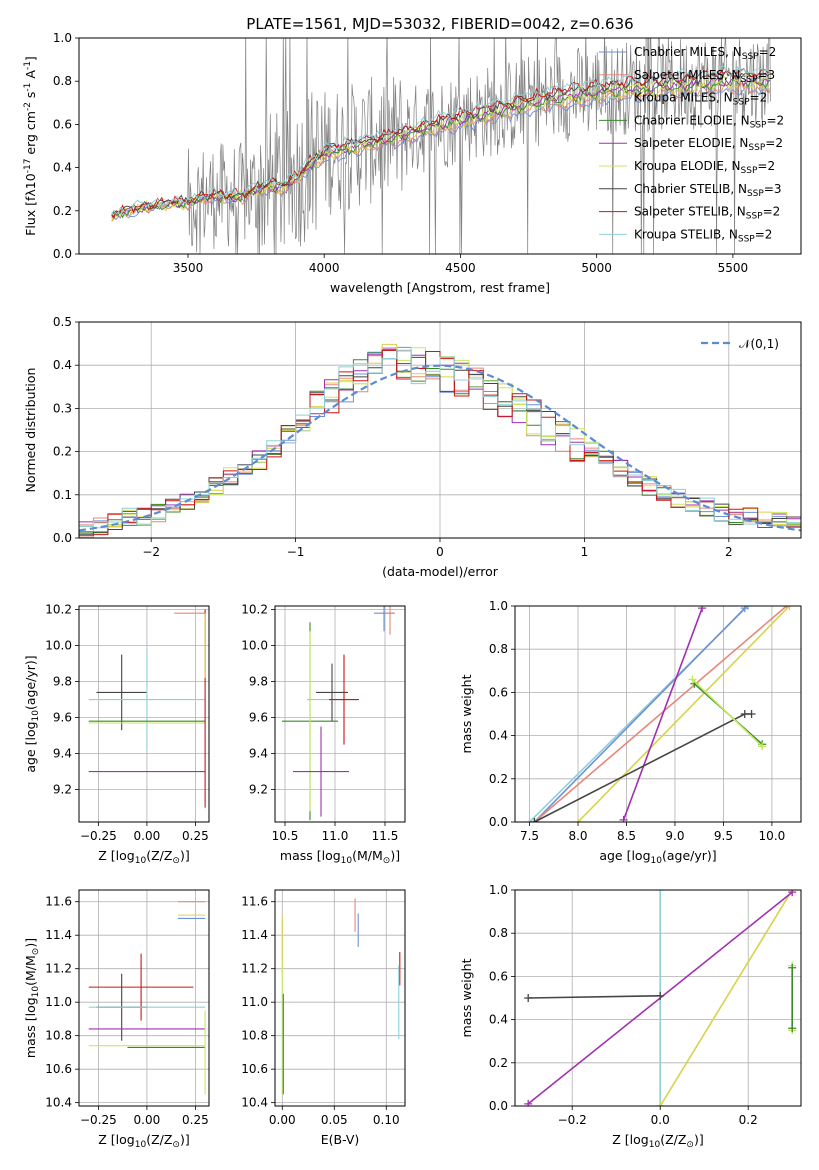 The height and width of the screenshot is (1170, 819). Describe the element at coordinates (254, 902) in the screenshot. I see `y-tick-label: 11.6` at that location.